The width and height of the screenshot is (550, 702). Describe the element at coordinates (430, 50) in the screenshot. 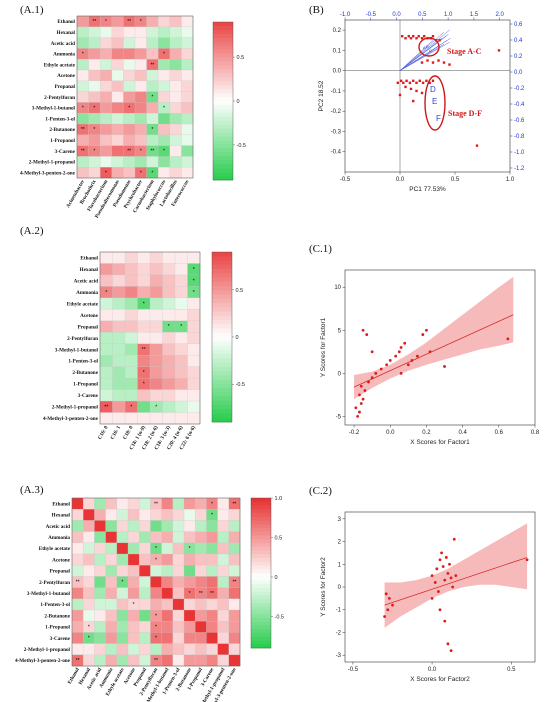

I see `stage-annotation: C` at that location.